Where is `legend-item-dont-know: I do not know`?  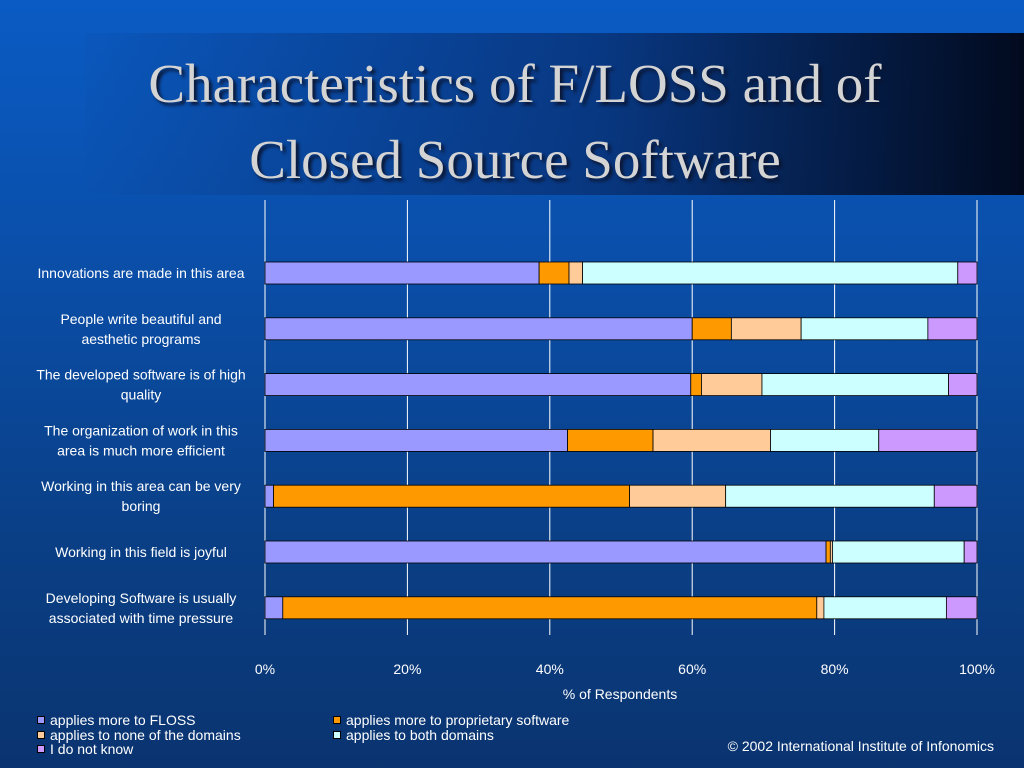
legend-item-dont-know: I do not know is located at coordinates (85, 749).